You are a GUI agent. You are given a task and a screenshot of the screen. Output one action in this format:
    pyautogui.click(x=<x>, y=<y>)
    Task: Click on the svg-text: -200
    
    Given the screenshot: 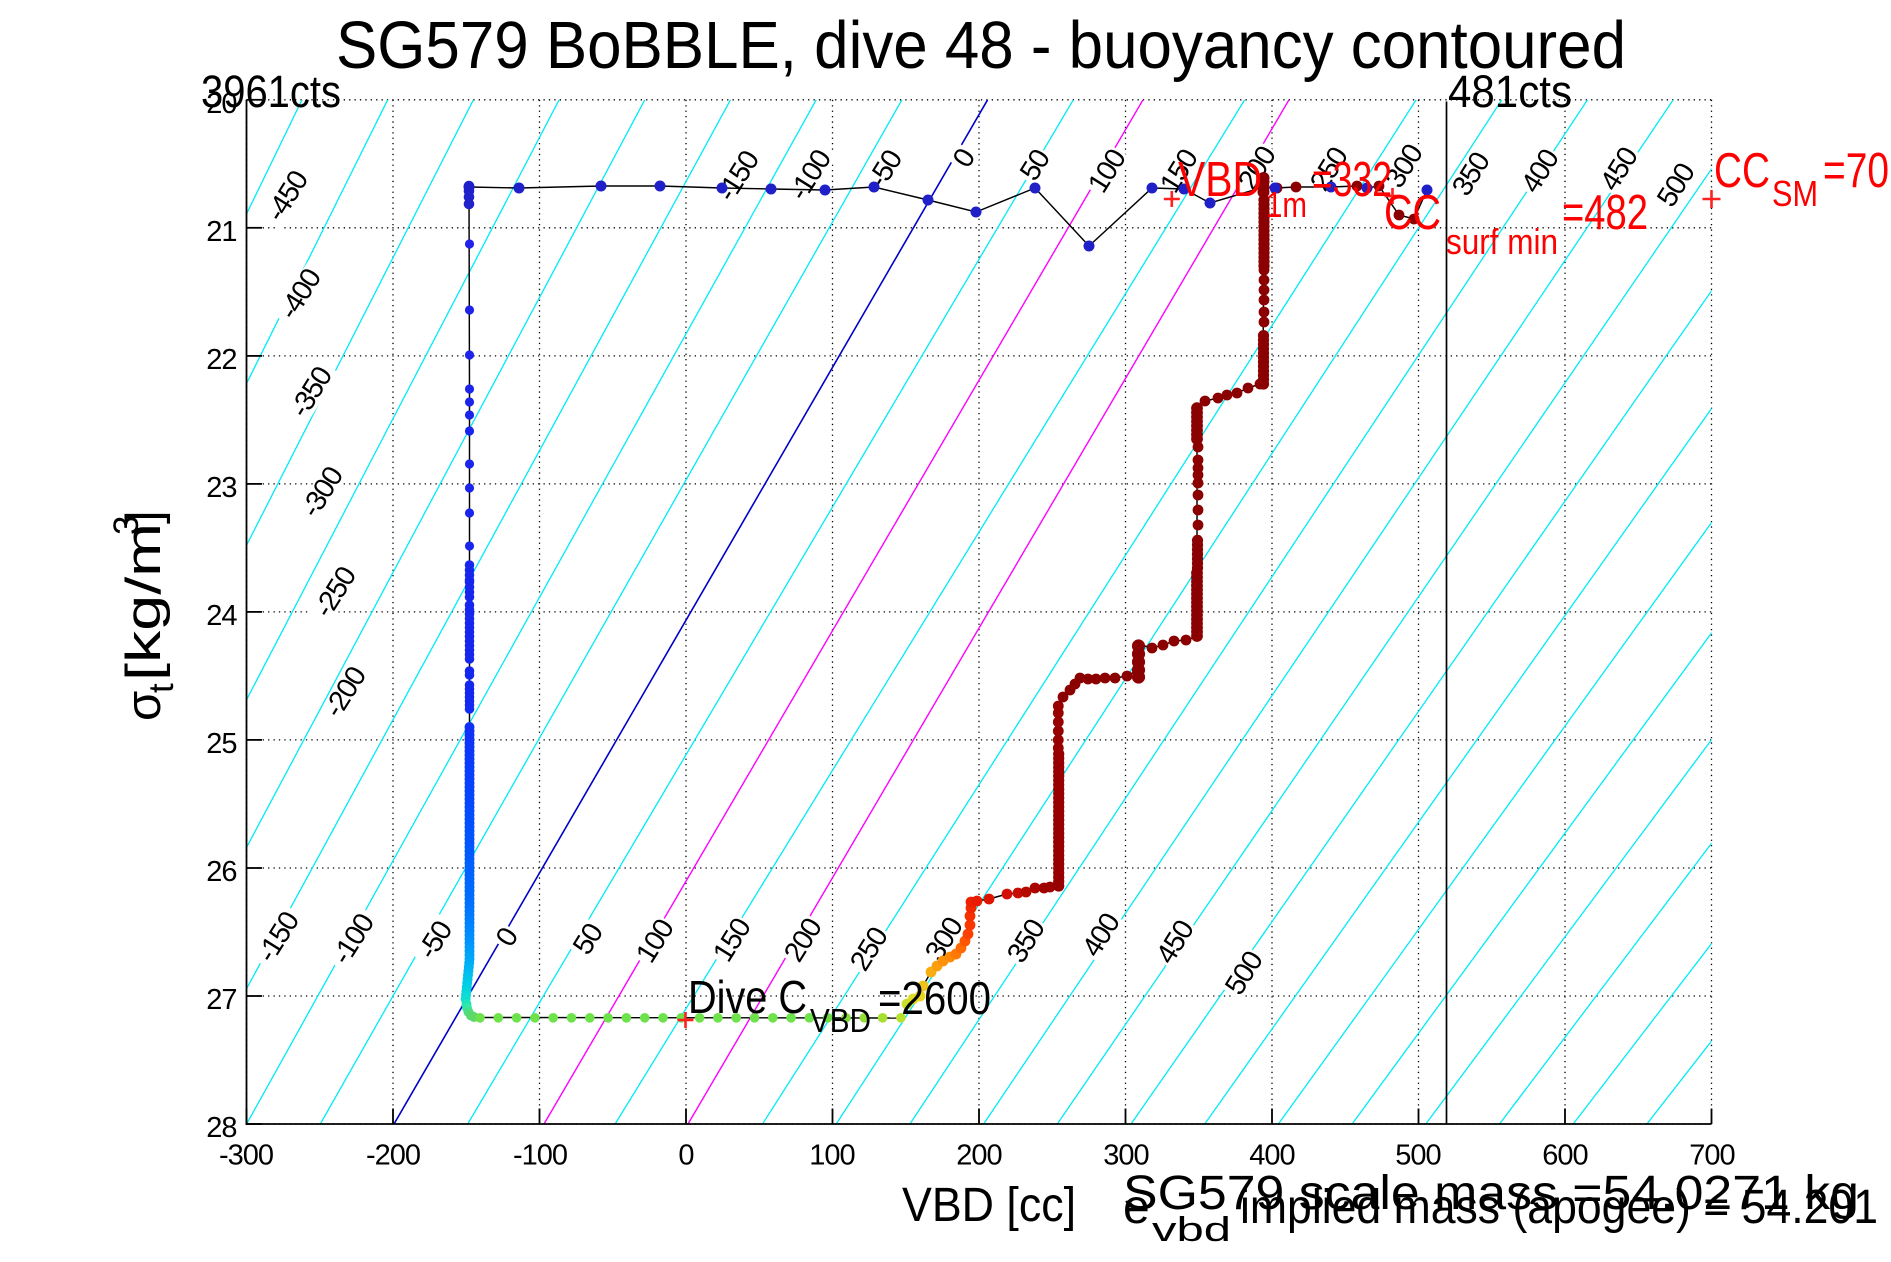 What is the action you would take?
    pyautogui.click(x=393, y=1156)
    